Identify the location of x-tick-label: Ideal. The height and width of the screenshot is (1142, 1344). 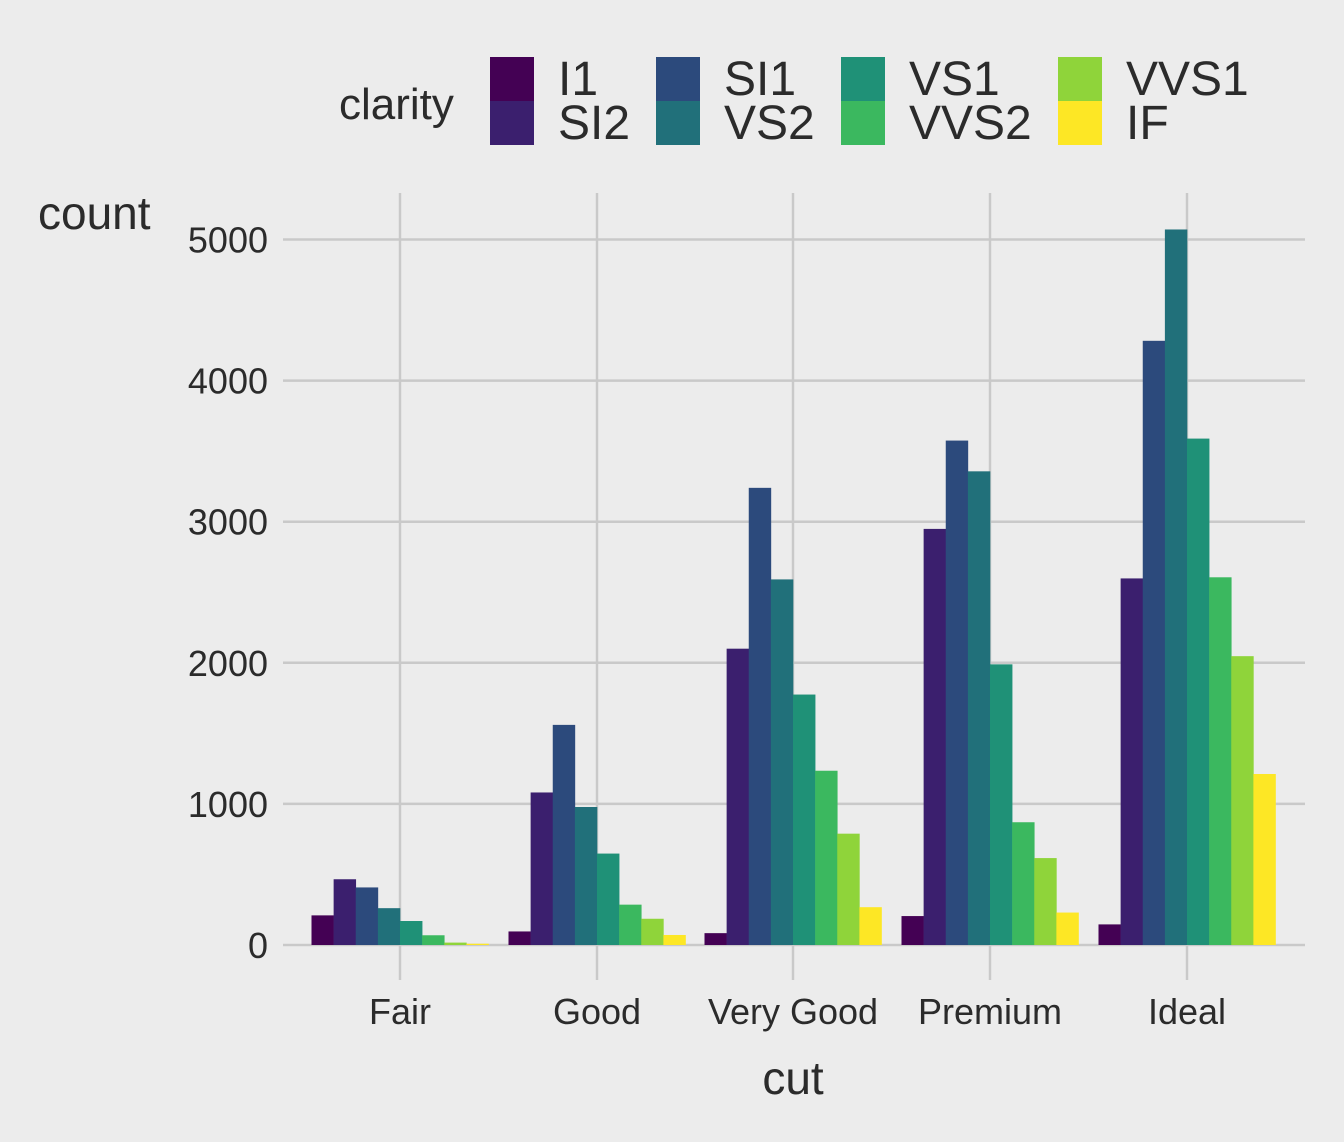
(1187, 1011).